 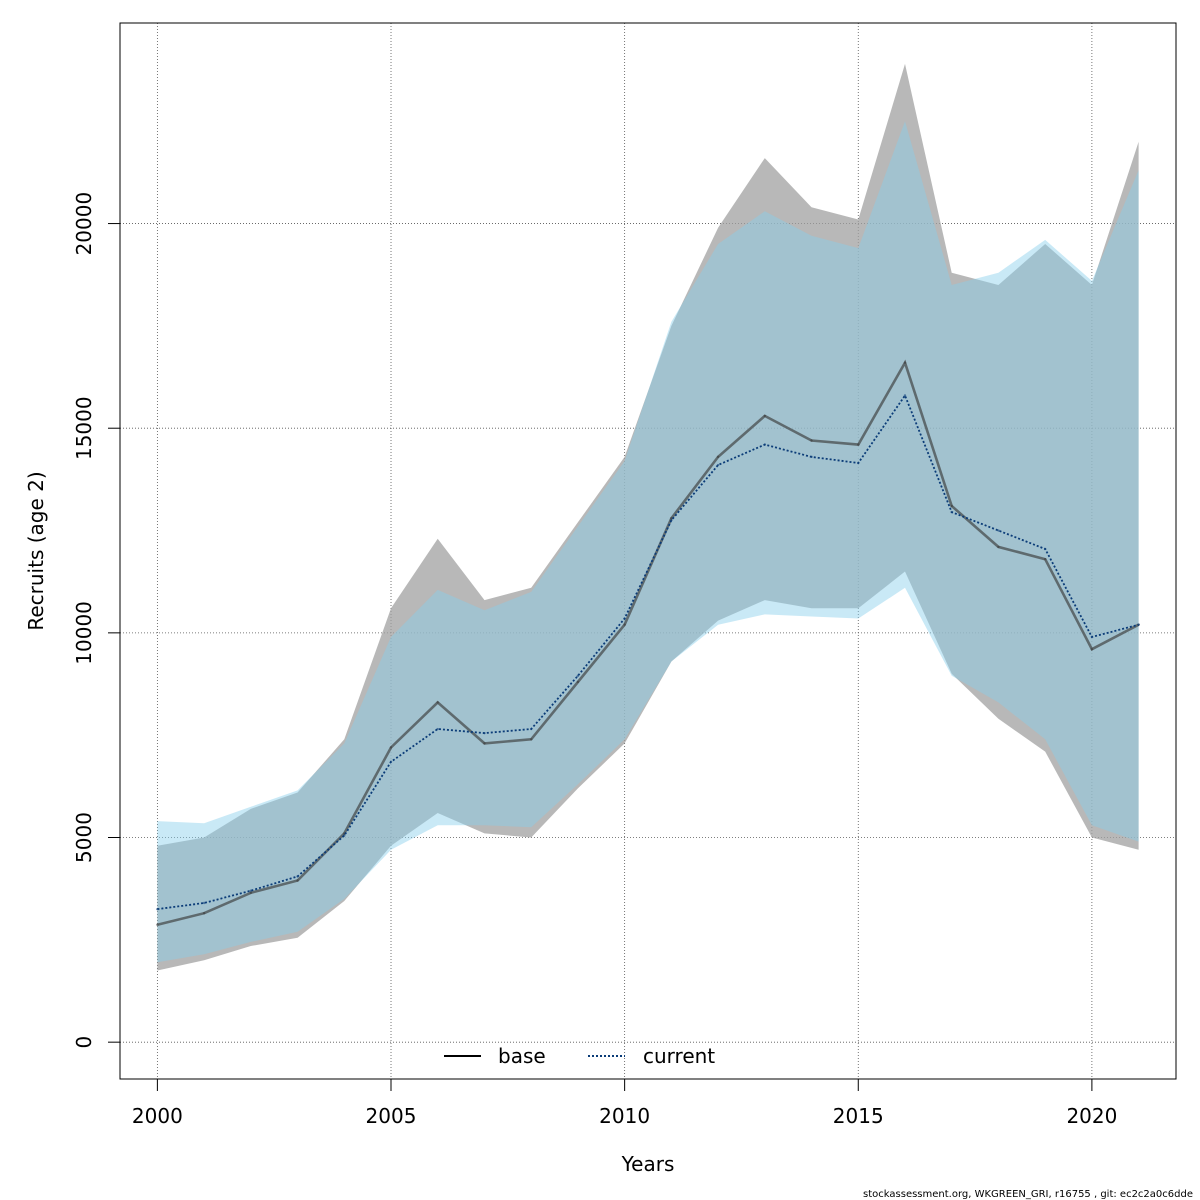 I want to click on data-point-base-2007, so click(x=484, y=743).